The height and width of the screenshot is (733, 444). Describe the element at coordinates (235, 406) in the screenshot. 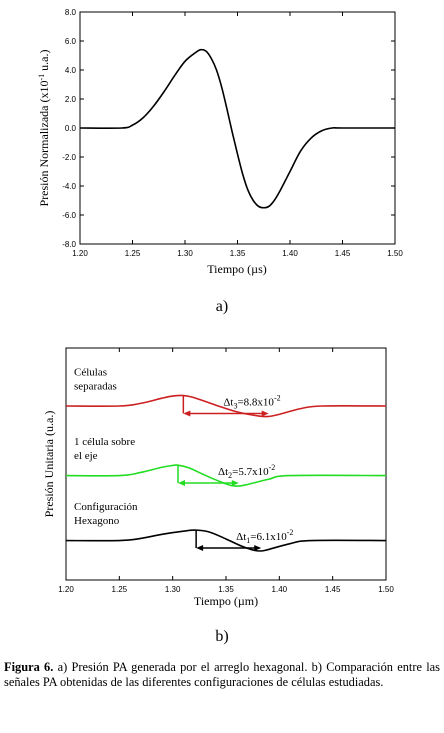

I see `chart-b-delta-subscript: 3` at that location.